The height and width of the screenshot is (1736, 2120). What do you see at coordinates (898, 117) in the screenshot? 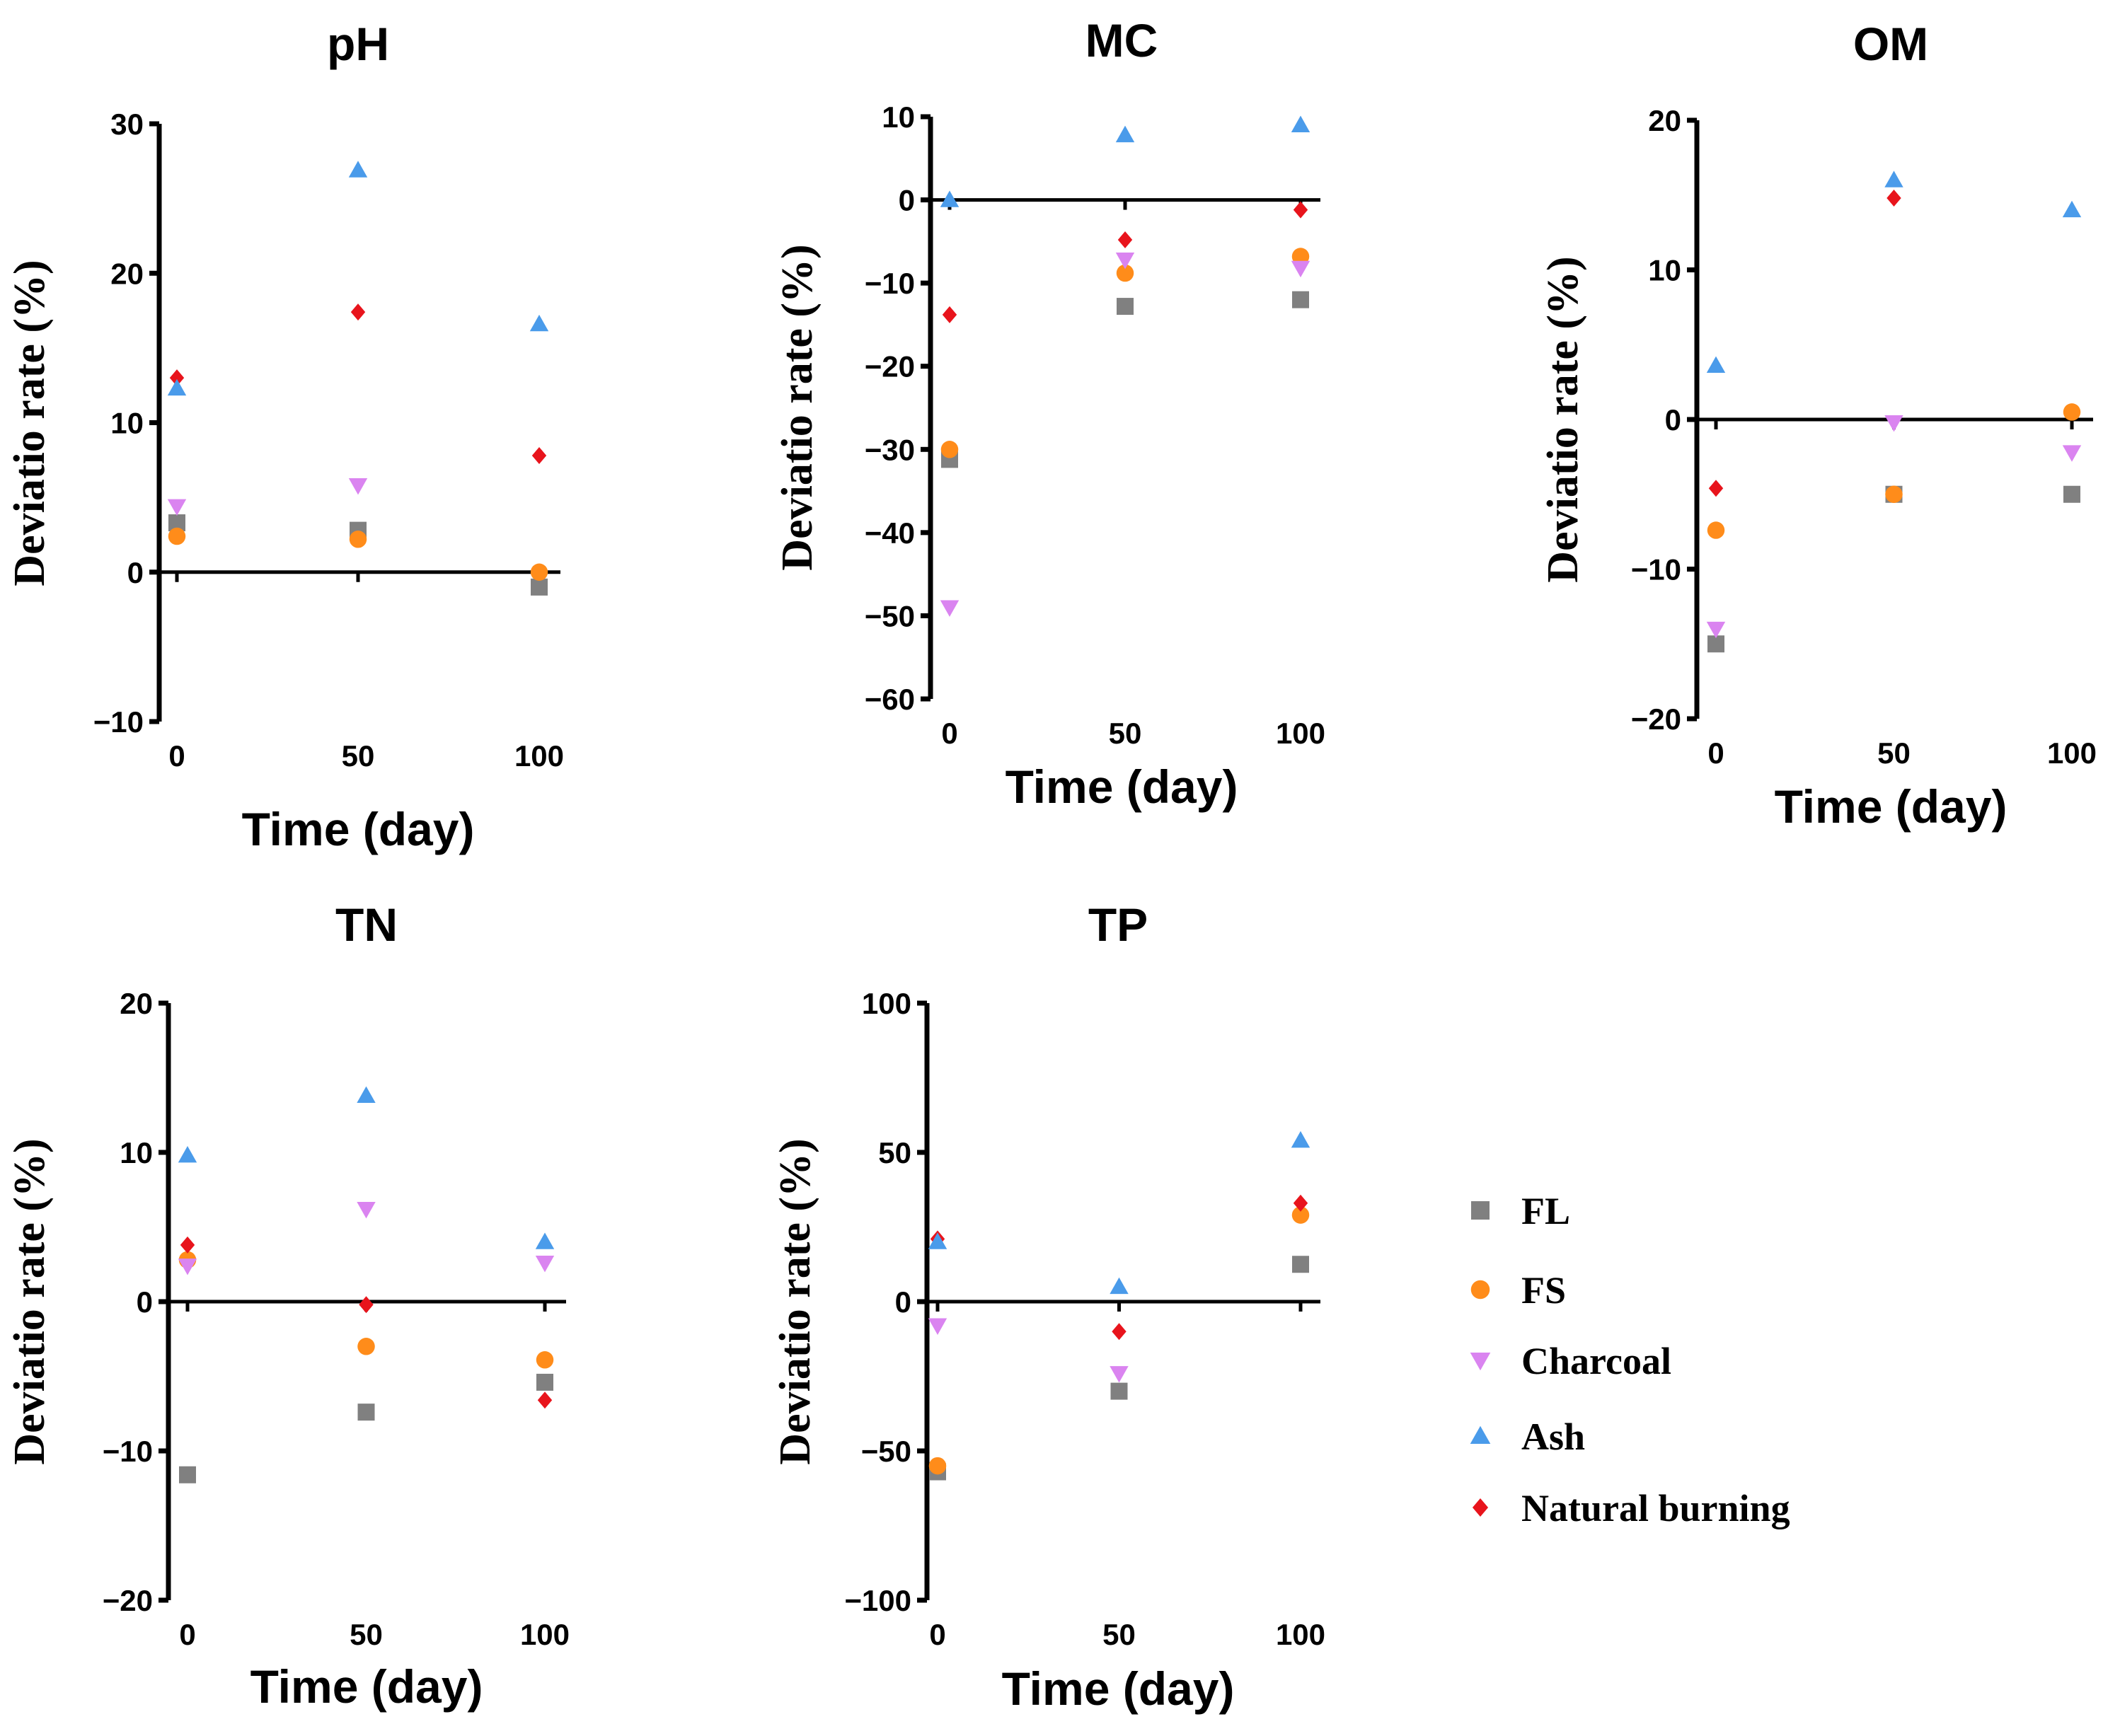
I see `mc-y-tick-label: 10` at bounding box center [898, 117].